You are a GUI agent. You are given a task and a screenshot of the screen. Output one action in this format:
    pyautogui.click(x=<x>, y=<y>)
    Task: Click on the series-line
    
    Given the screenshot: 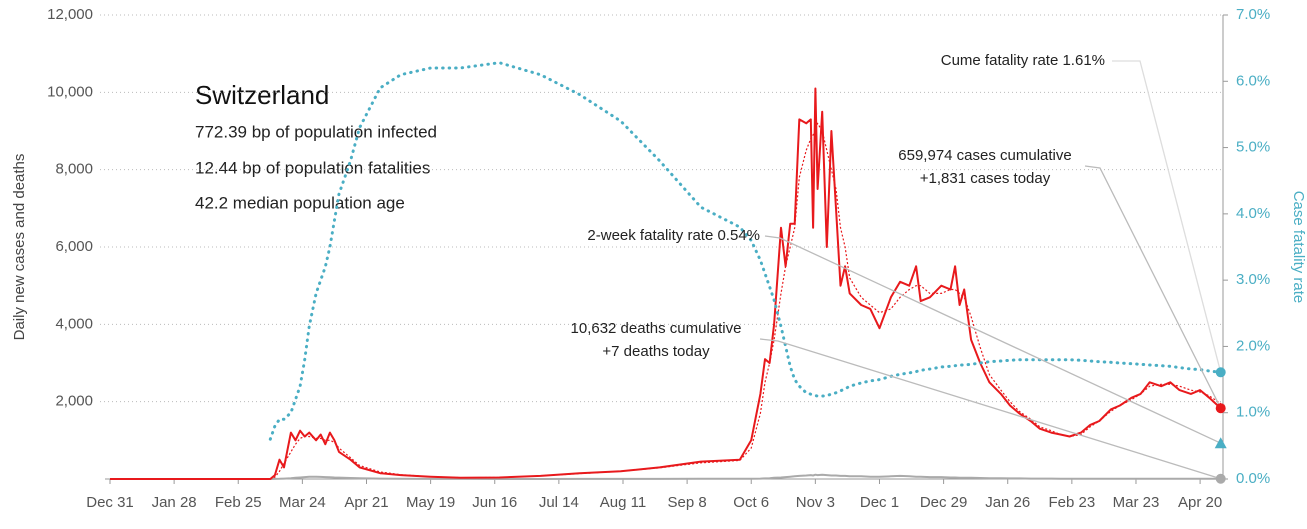 What is the action you would take?
    pyautogui.click(x=665, y=476)
    